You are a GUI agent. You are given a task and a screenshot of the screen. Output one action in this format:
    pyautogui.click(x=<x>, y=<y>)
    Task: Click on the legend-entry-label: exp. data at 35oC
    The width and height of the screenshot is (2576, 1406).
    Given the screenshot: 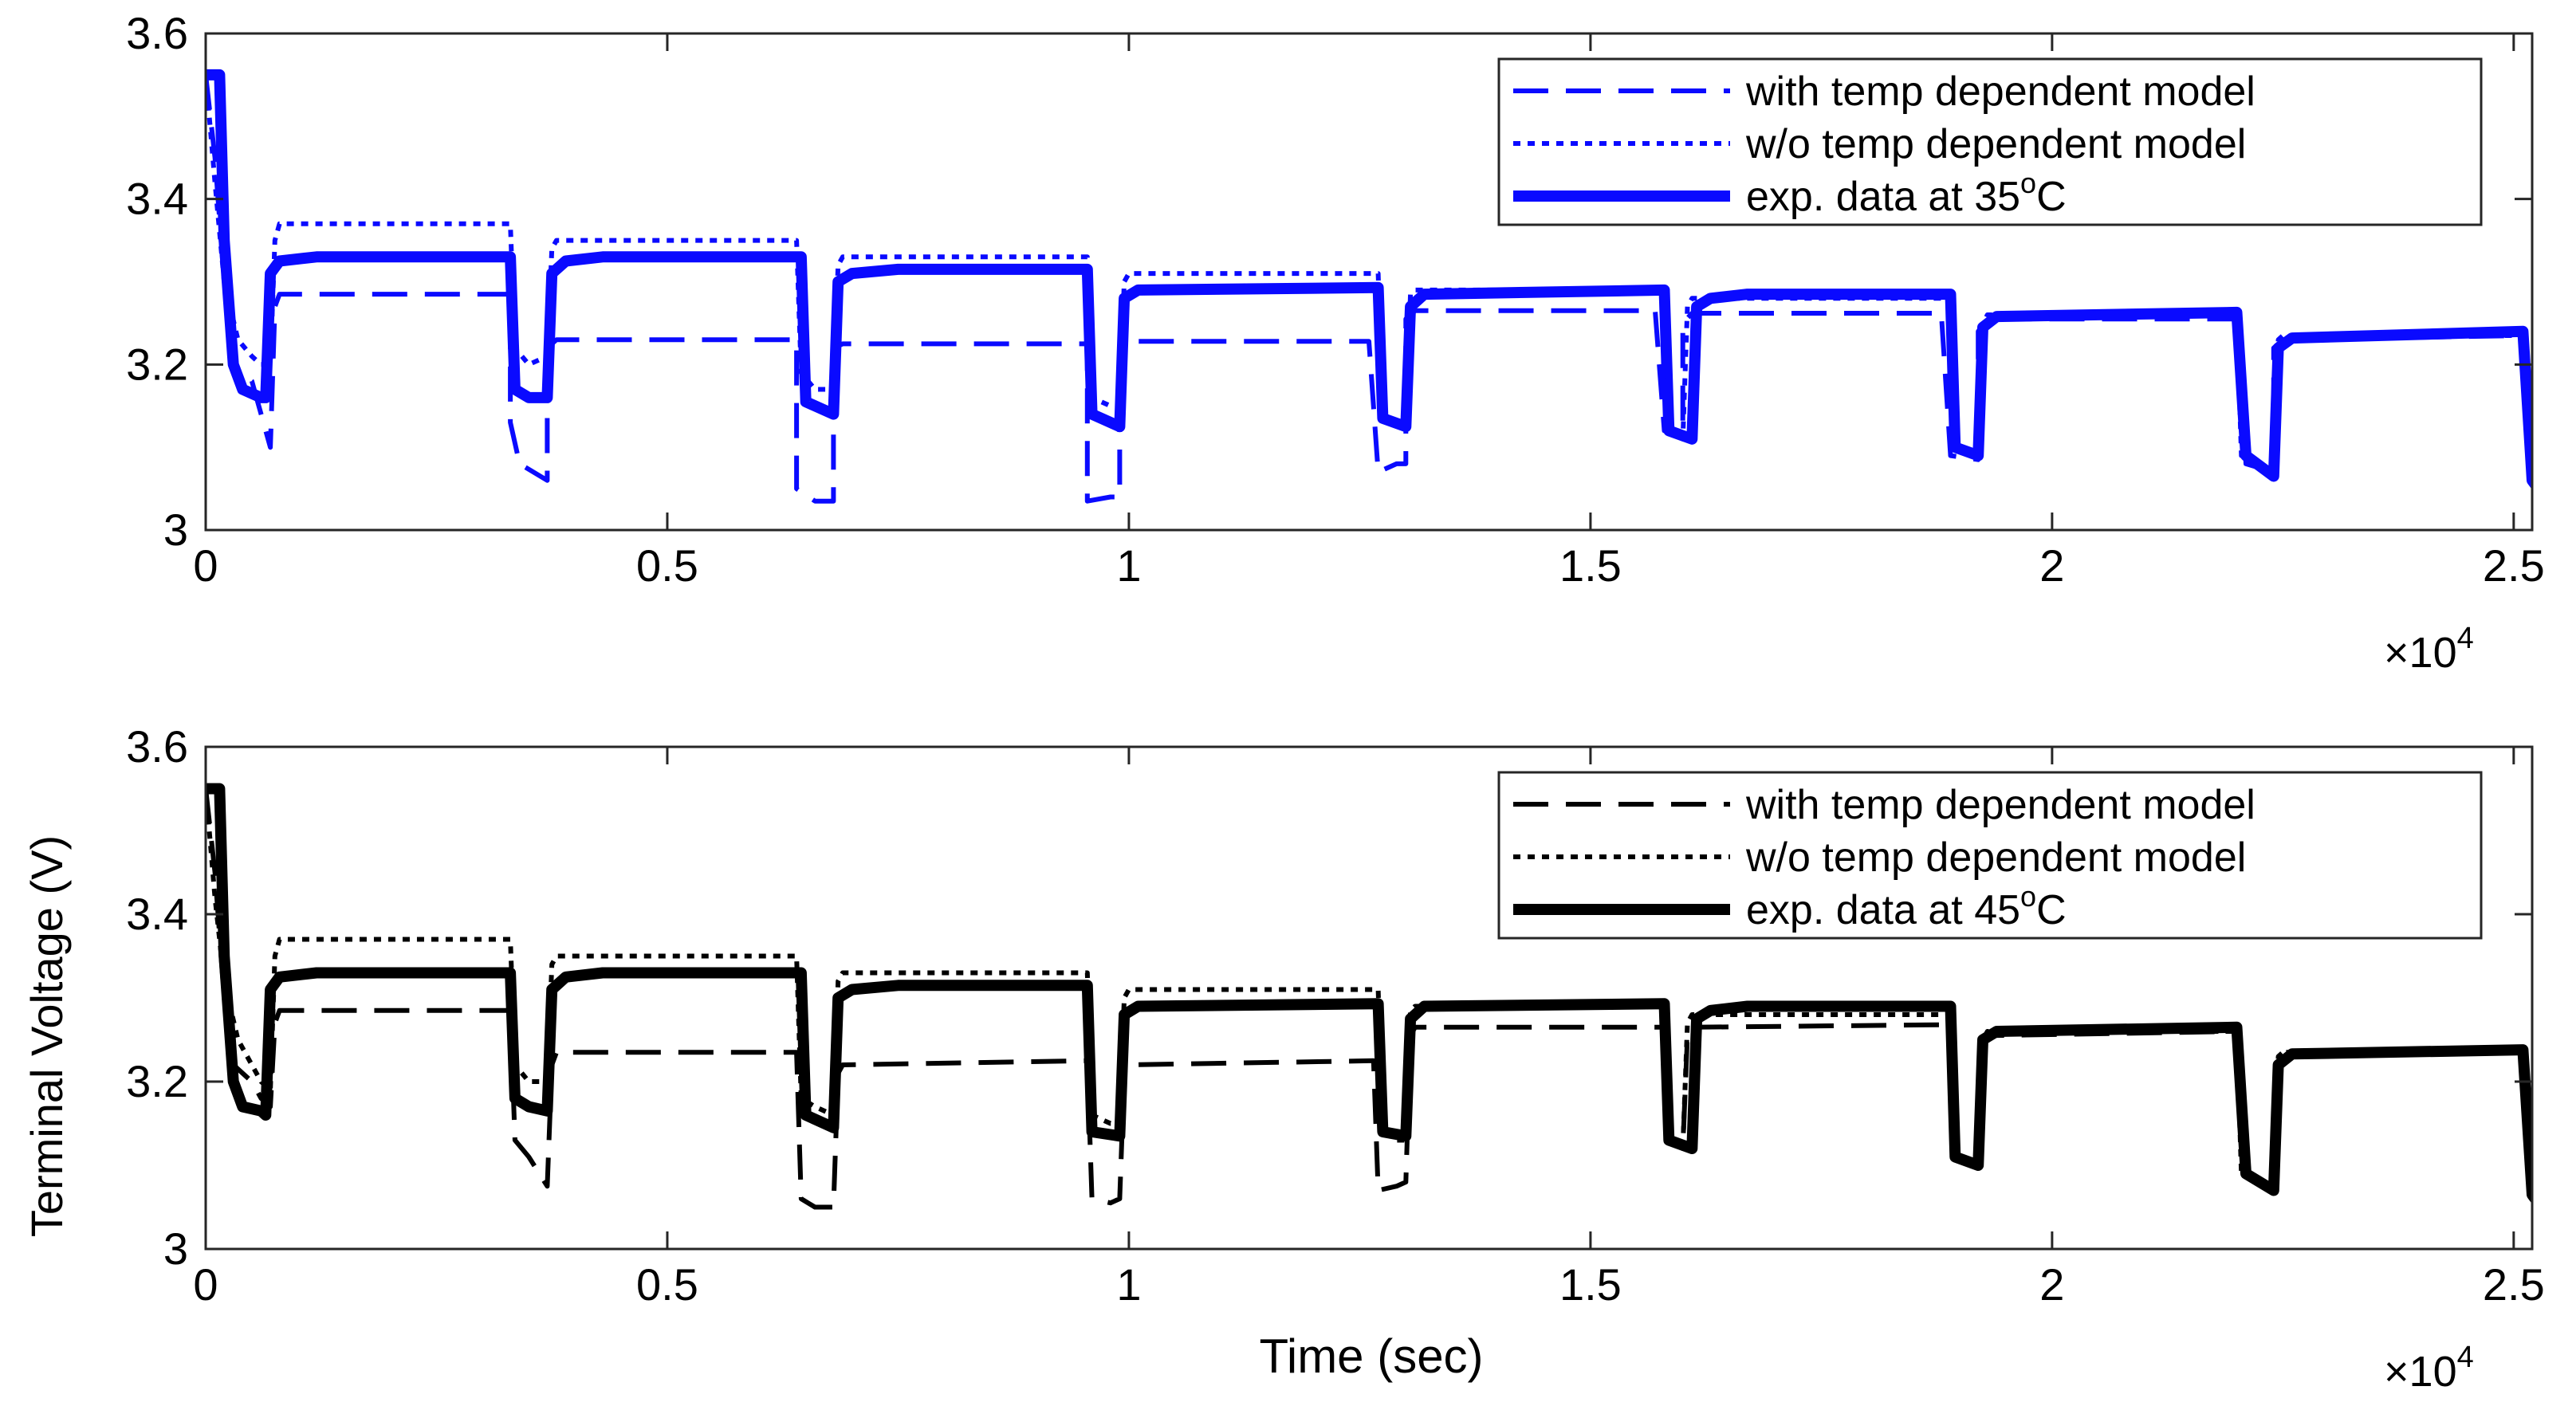 What is the action you would take?
    pyautogui.click(x=1906, y=193)
    